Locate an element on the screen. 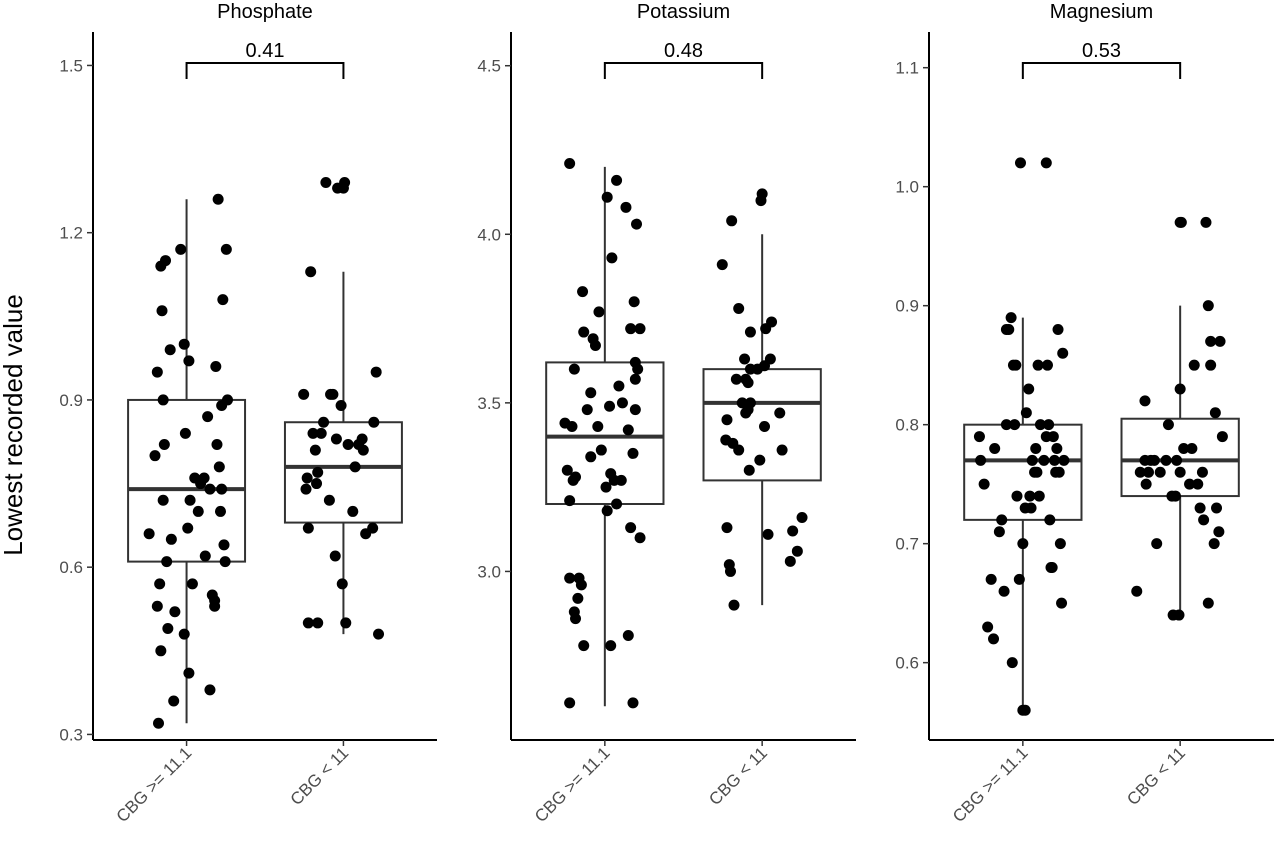 The image size is (1280, 858). y-tick-label: 1.1 is located at coordinates (907, 68).